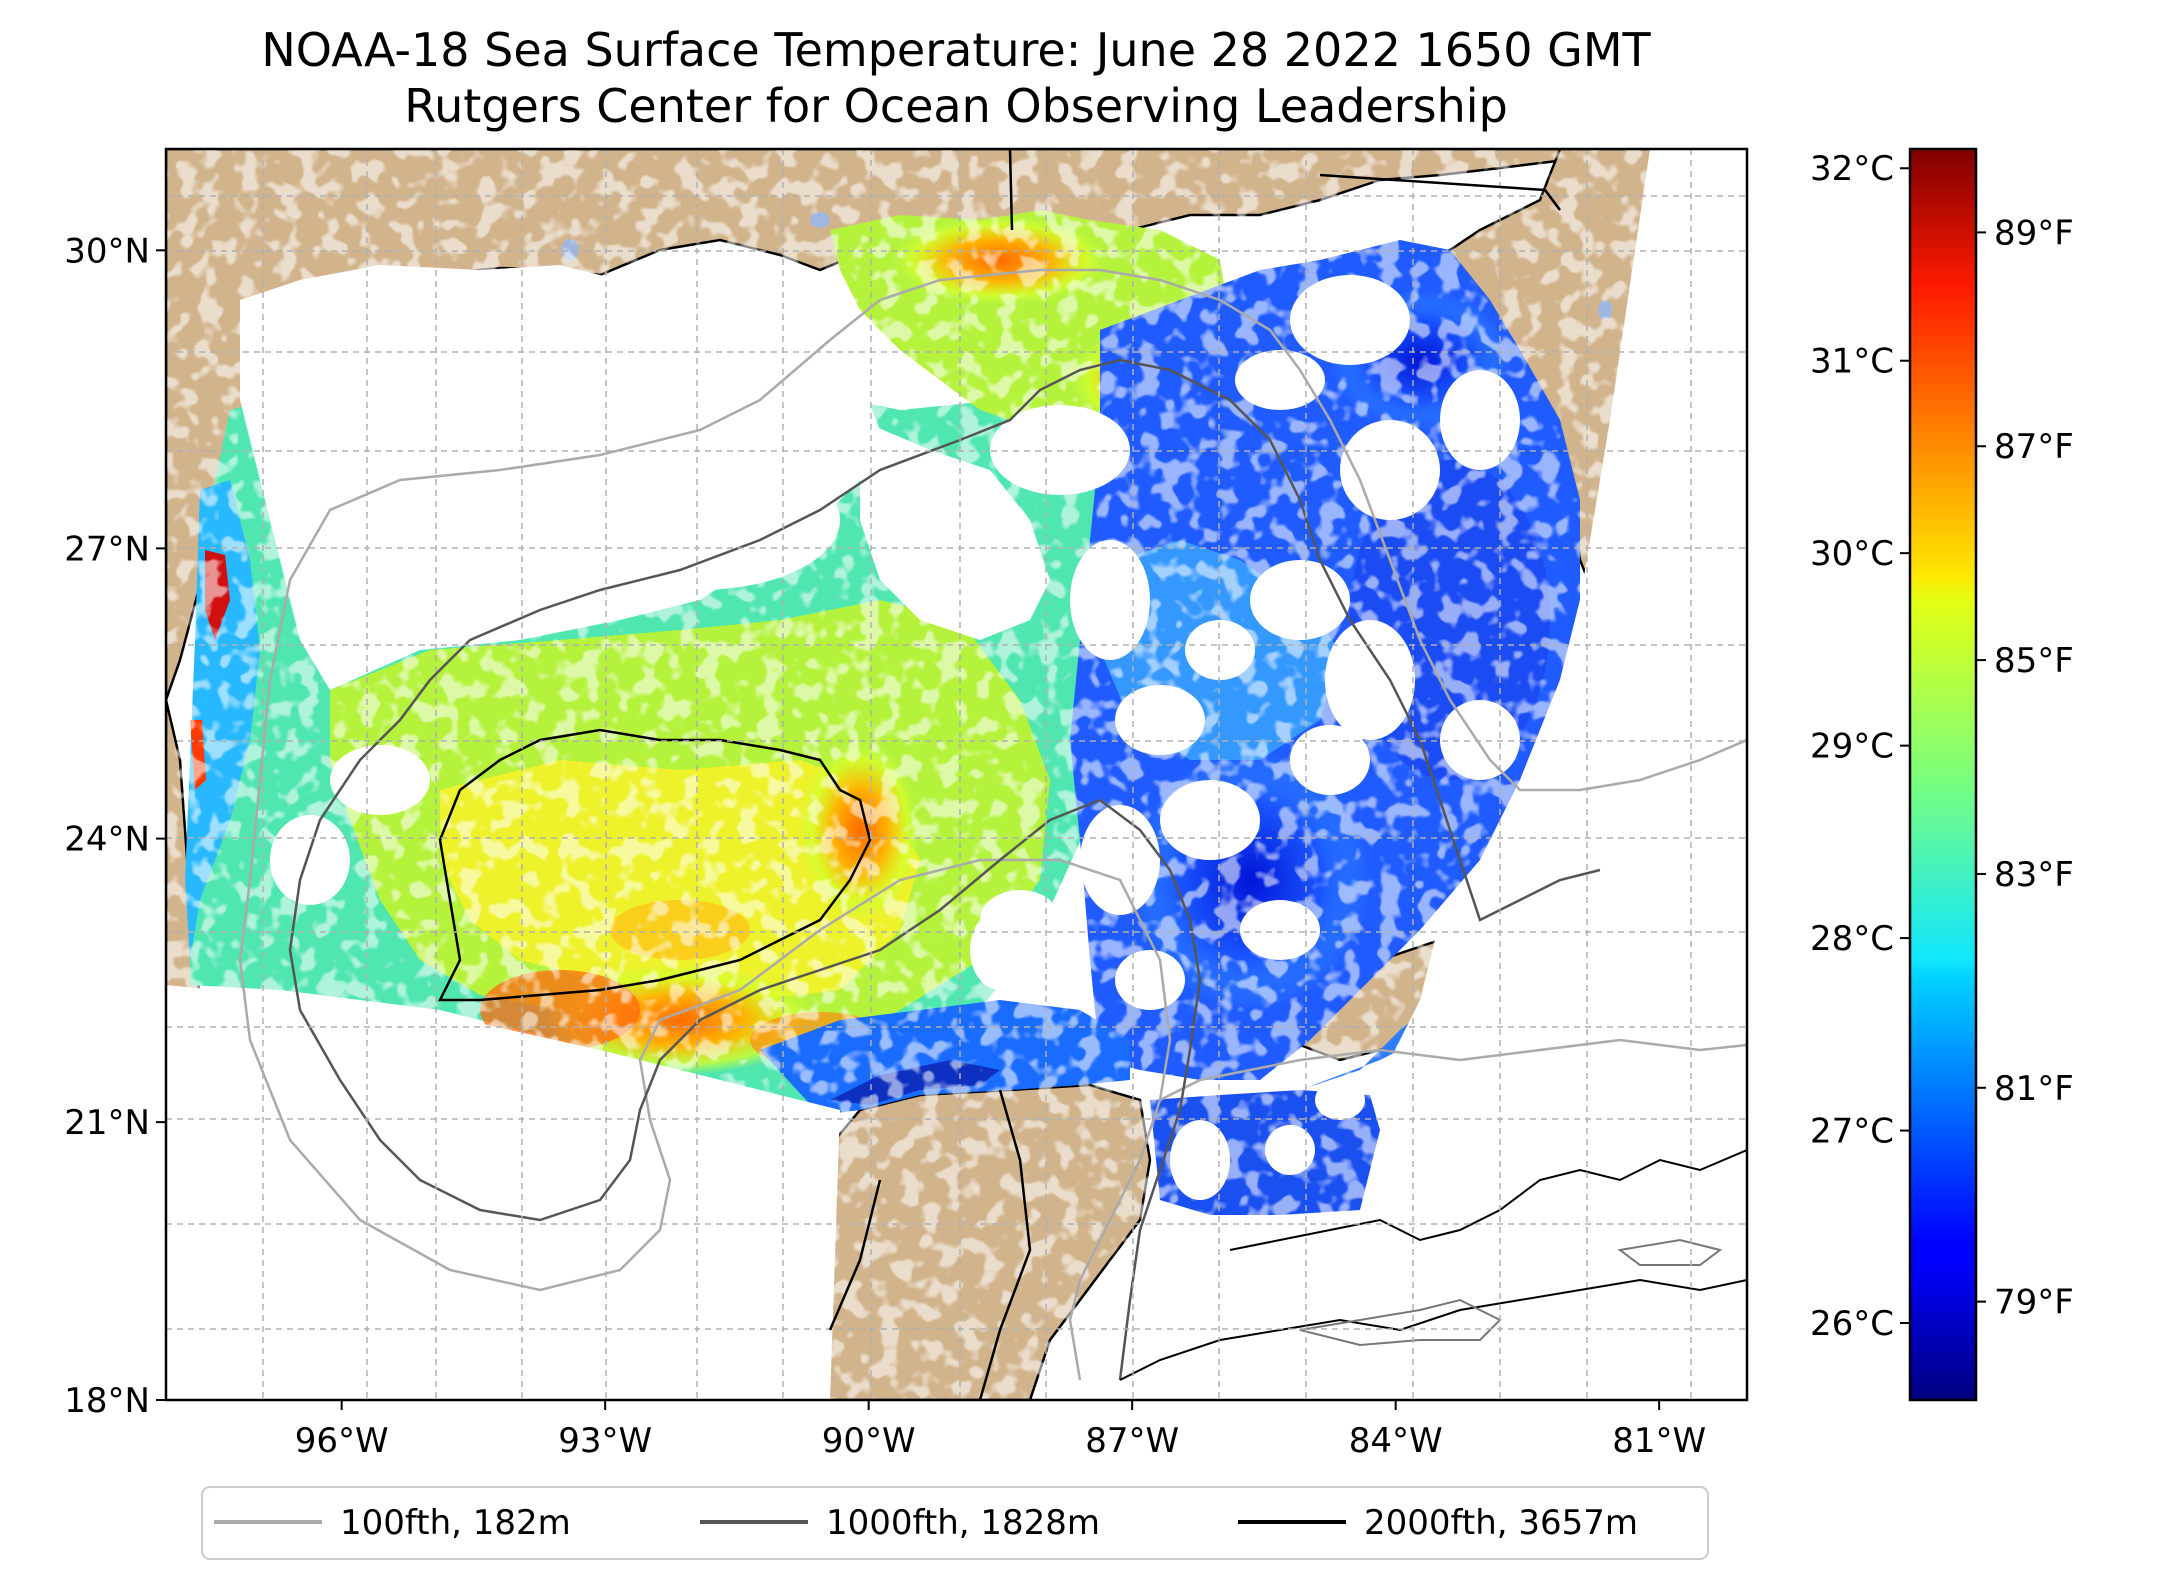  Describe the element at coordinates (963, 1523) in the screenshot. I see `legend-label-1000fth: 1000fth, 1828m` at that location.